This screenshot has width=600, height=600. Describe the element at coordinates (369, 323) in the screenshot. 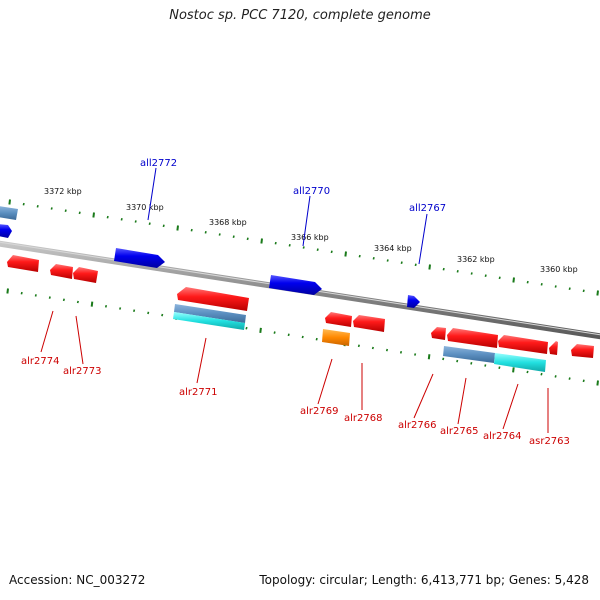

I see `gene-arrow-alr2768` at that location.